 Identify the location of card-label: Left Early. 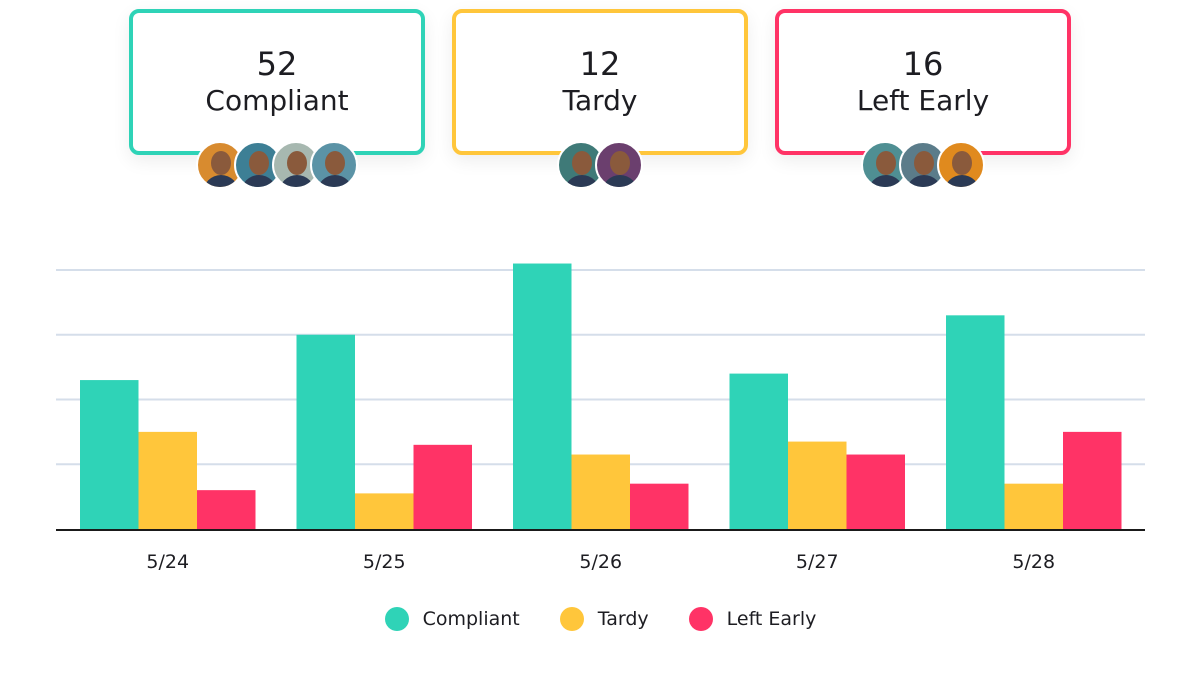
(923, 100).